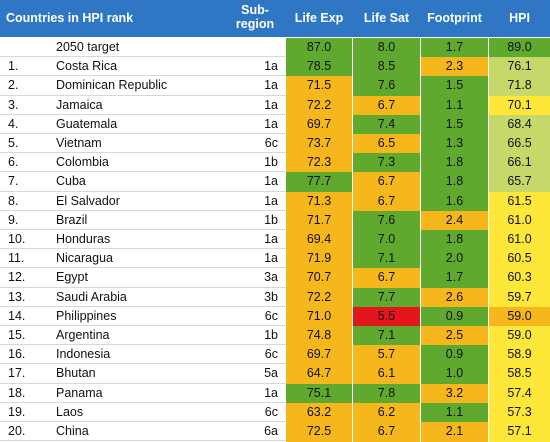 Image resolution: width=550 pixels, height=442 pixels. Describe the element at coordinates (454, 374) in the screenshot. I see `footprint-cell: 1.0` at that location.